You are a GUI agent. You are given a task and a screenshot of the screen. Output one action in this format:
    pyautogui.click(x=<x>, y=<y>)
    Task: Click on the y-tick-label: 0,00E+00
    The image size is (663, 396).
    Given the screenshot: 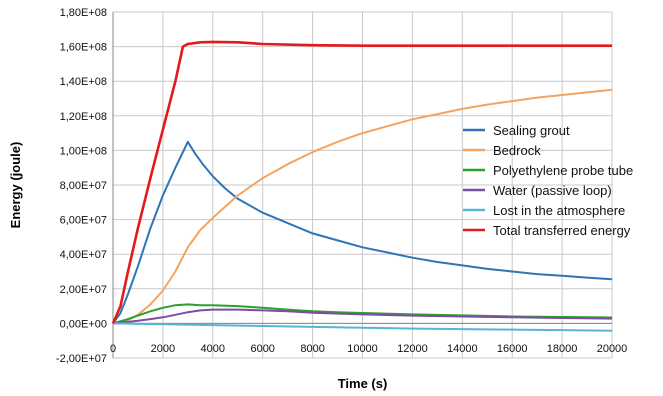 What is the action you would take?
    pyautogui.click(x=83, y=324)
    